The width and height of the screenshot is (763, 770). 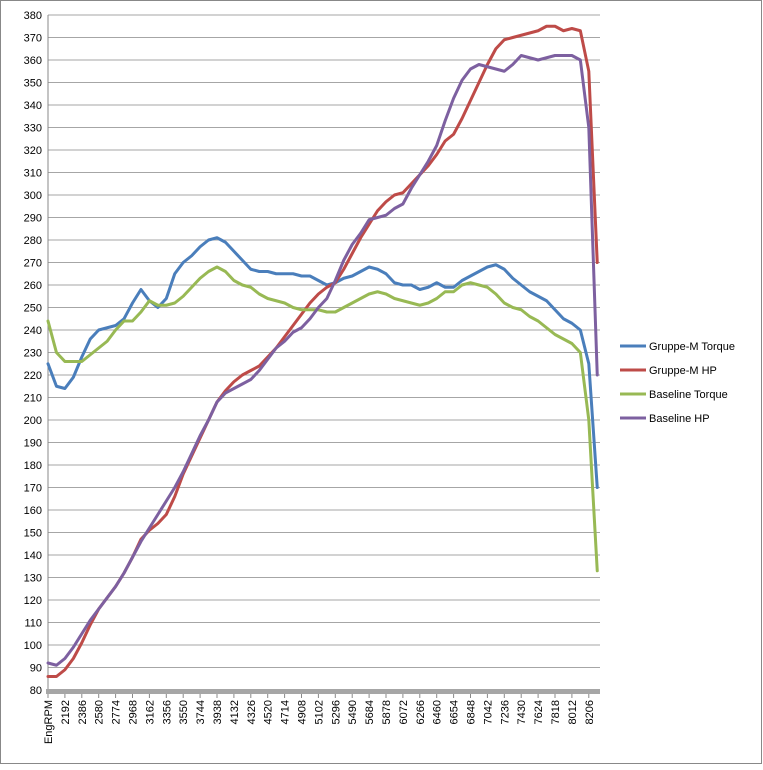 I want to click on x-tick-label: 4714, so click(x=286, y=712).